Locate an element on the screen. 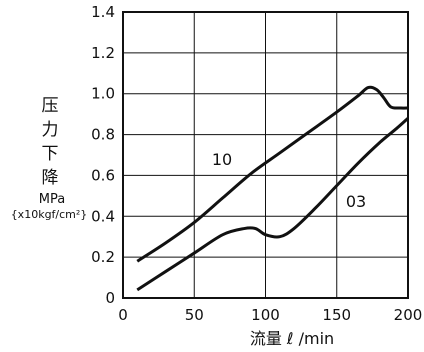 This screenshot has height=352, width=424. x-tick-label-50: 50 is located at coordinates (194, 315).